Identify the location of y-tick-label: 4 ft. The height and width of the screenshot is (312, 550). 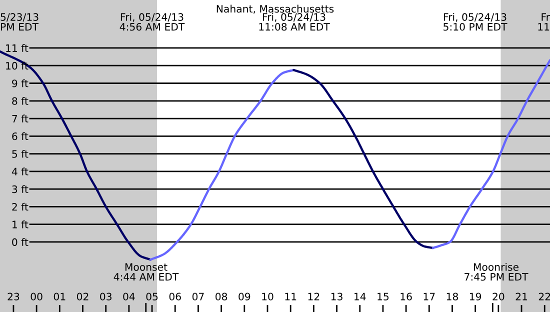
(20, 172).